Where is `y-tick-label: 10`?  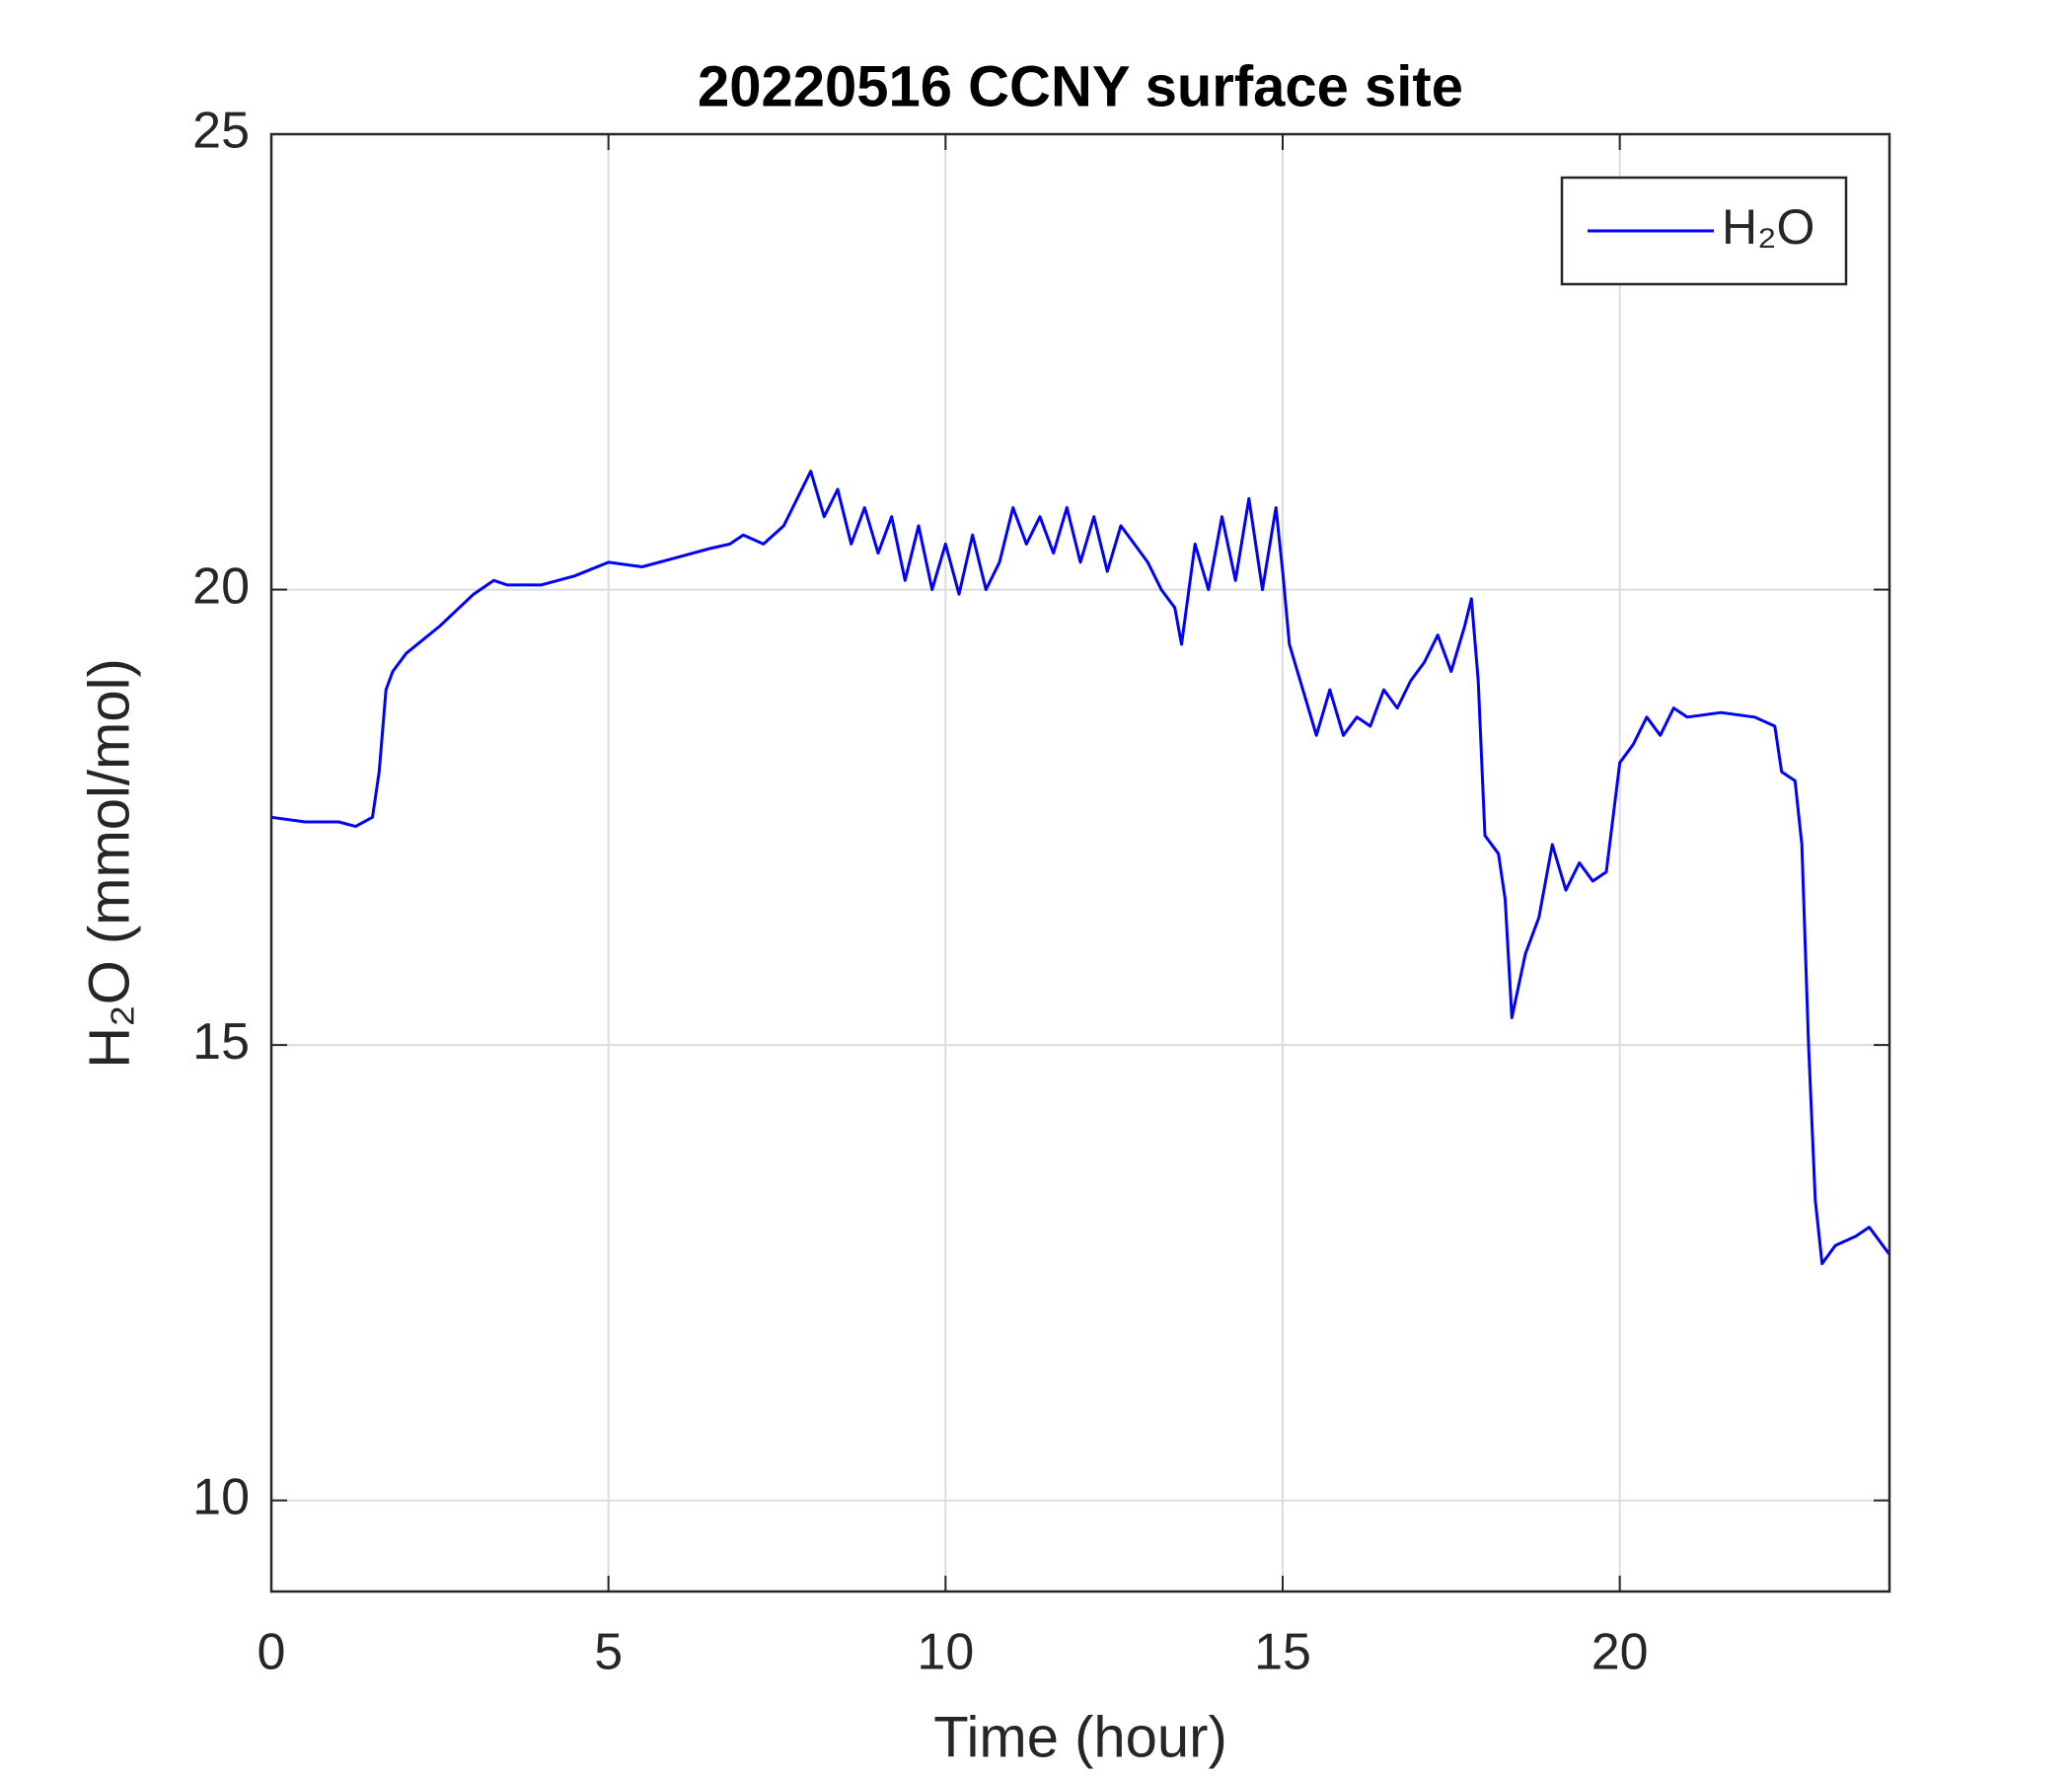
y-tick-label: 10 is located at coordinates (221, 1497).